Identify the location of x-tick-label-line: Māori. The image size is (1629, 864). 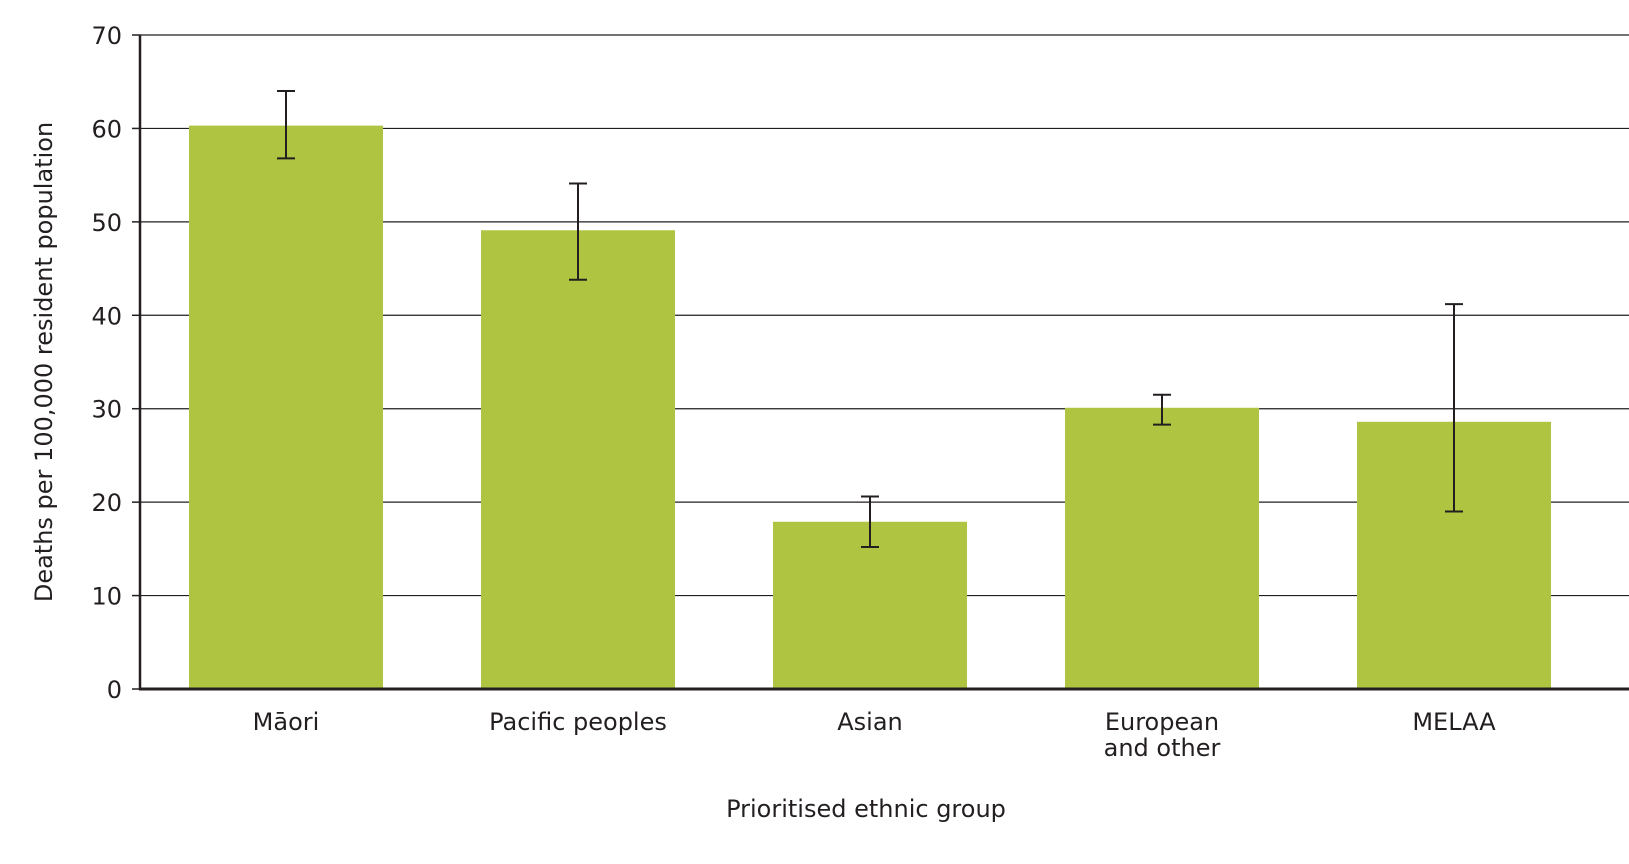
(286, 722).